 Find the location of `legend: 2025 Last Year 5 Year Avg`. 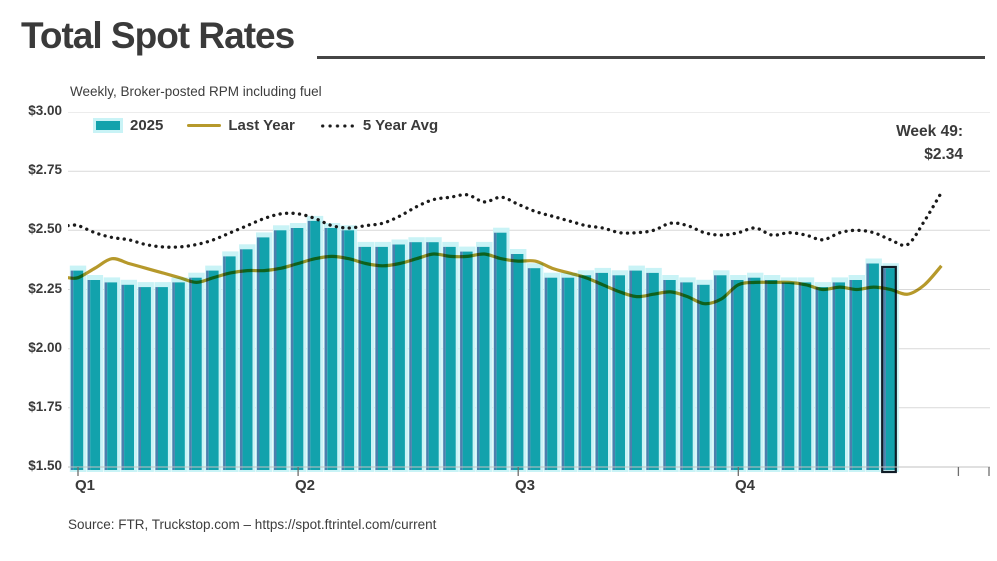

legend: 2025 Last Year 5 Year Avg is located at coordinates (265, 125).